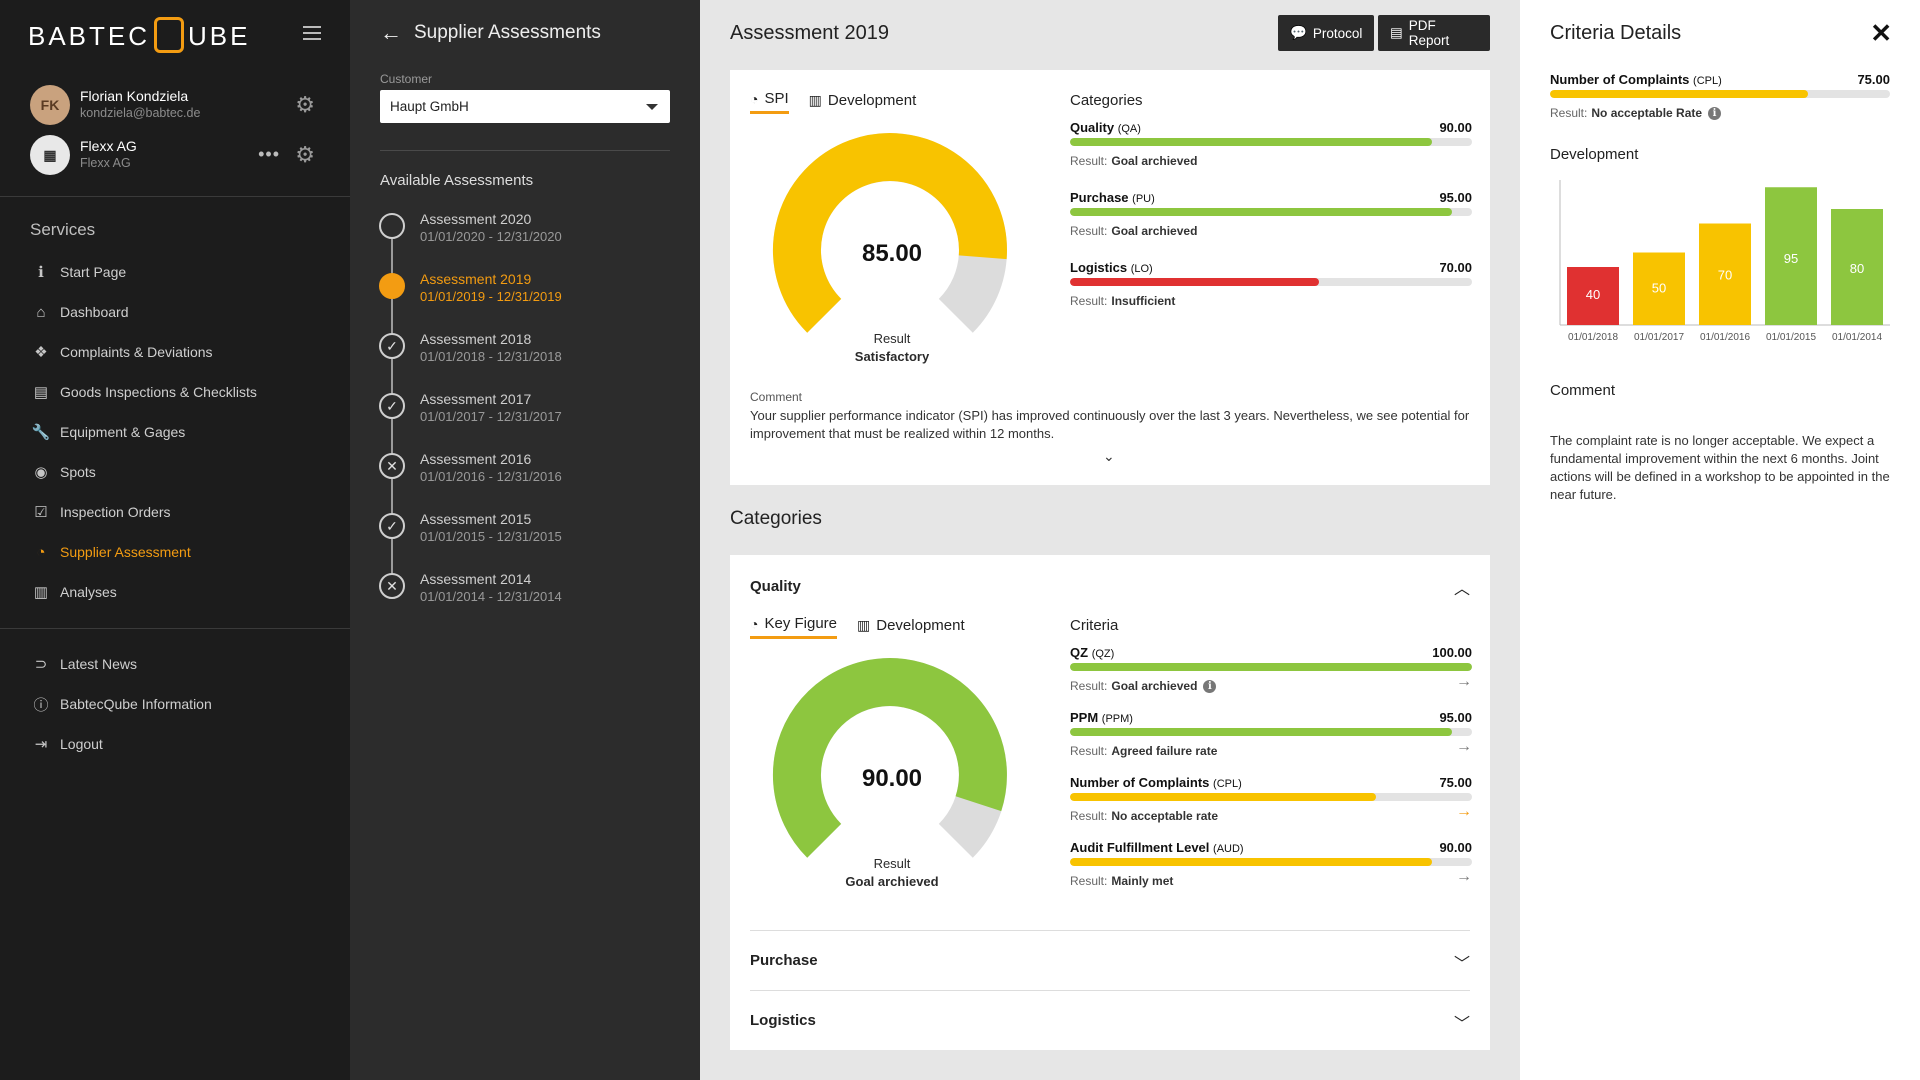  What do you see at coordinates (392, 286) in the screenshot?
I see `status-circle-icon` at bounding box center [392, 286].